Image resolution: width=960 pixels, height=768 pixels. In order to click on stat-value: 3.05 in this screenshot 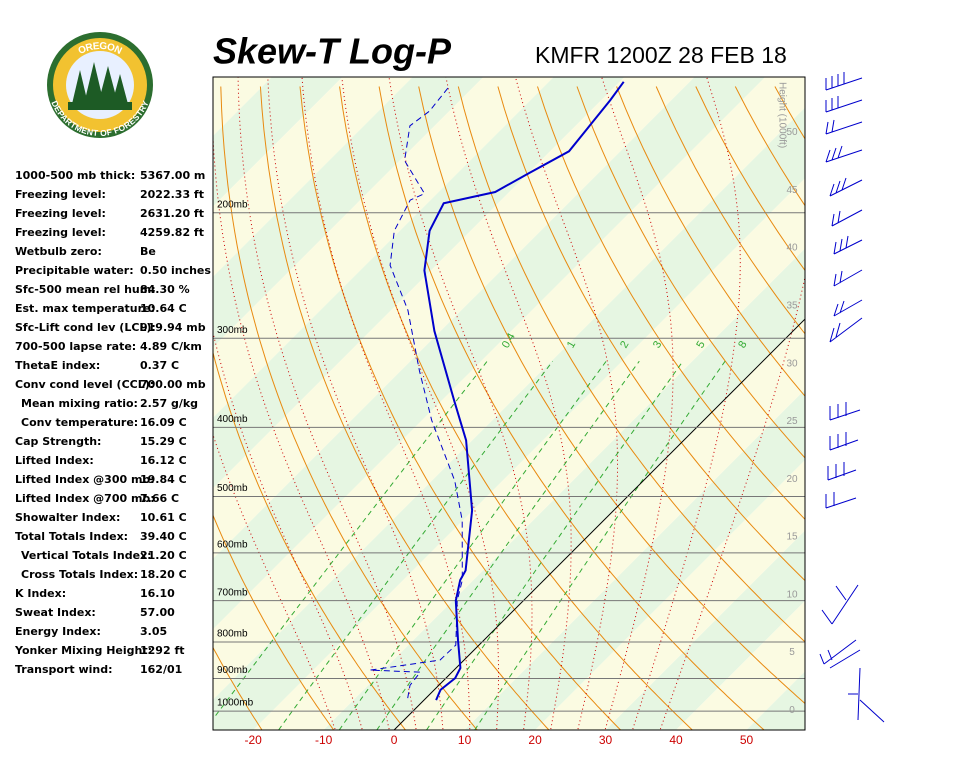, I will do `click(153, 631)`.